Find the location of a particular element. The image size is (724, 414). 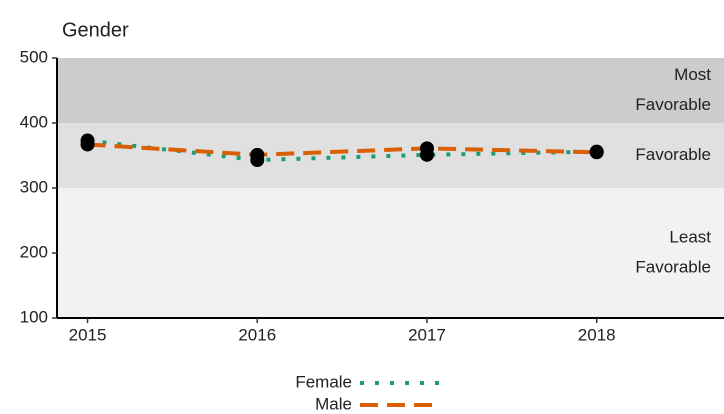

y-tick-label: 100 is located at coordinates (34, 316).